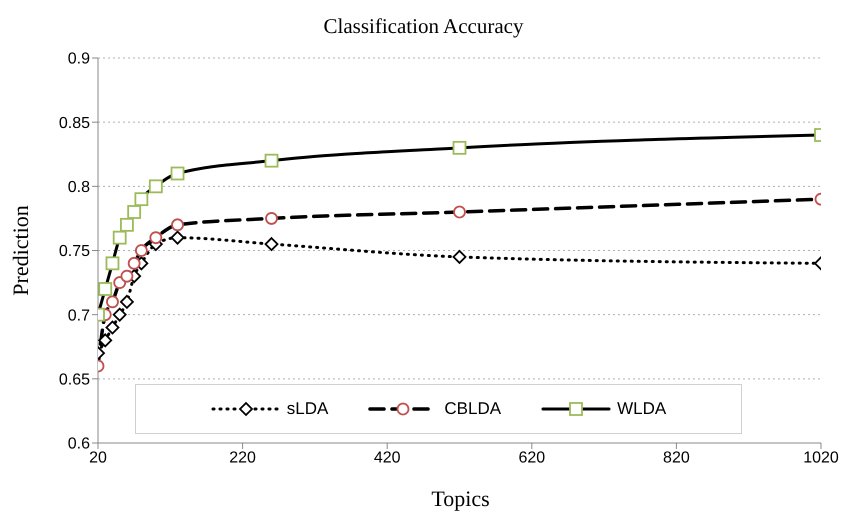 The width and height of the screenshot is (847, 526). I want to click on chart-title: Classification Accuracy, so click(423, 26).